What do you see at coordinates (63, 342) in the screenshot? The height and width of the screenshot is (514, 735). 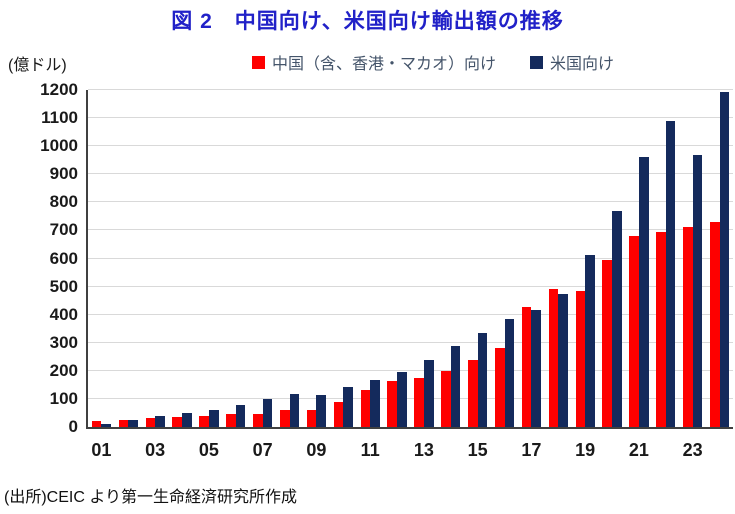 I see `y-tick-label: 300` at bounding box center [63, 342].